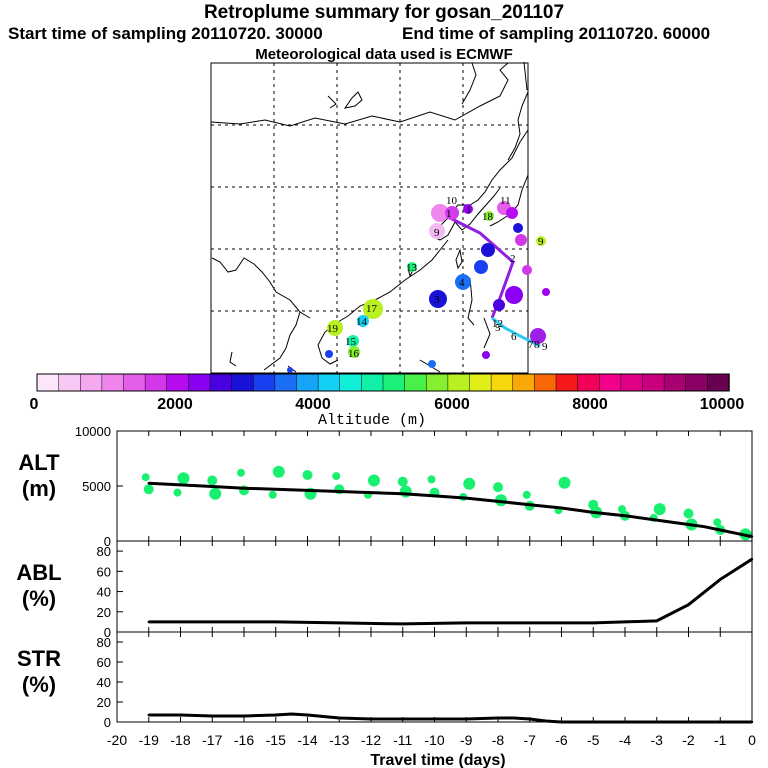  What do you see at coordinates (276, 740) in the screenshot?
I see `x-tick-label: -15` at bounding box center [276, 740].